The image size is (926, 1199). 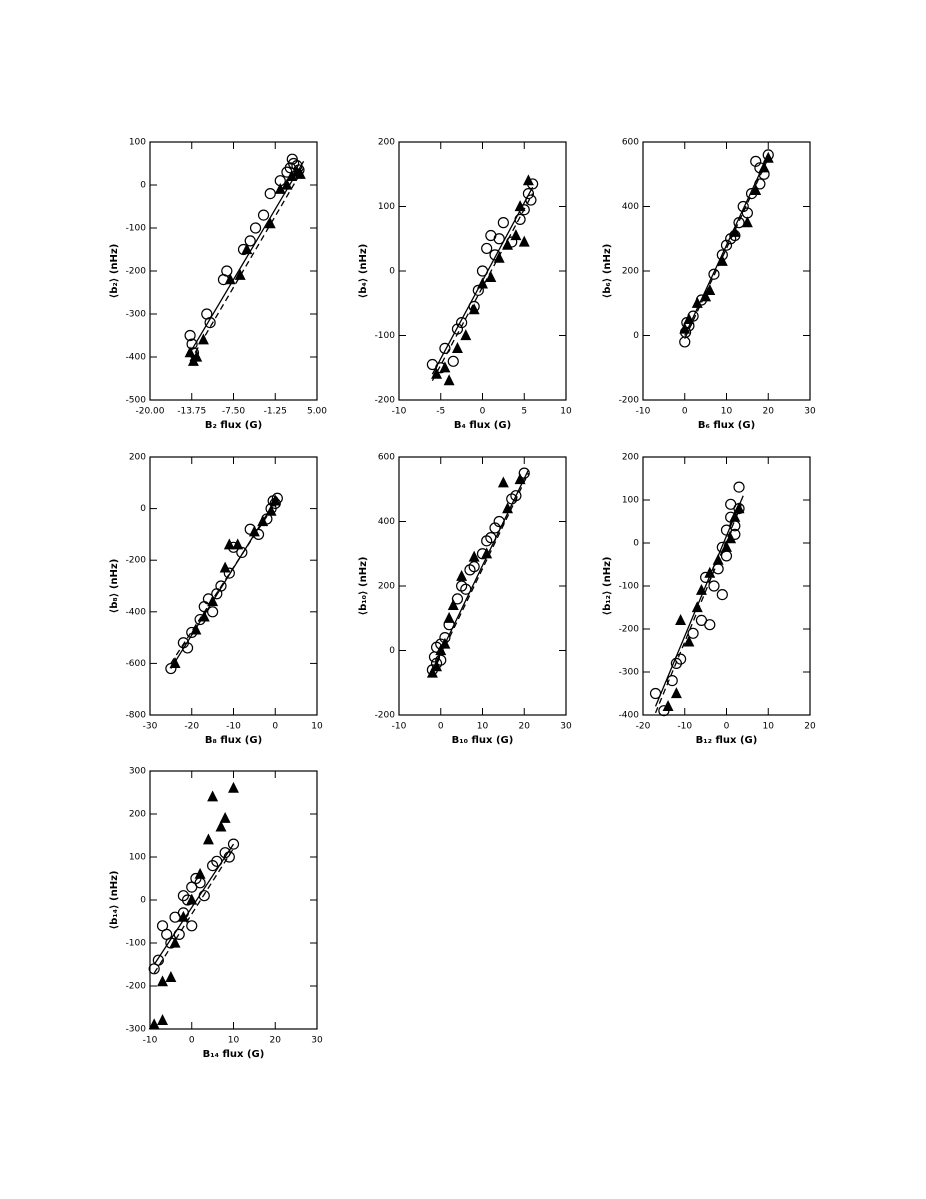 I want to click on x-tick-label: 5, so click(x=524, y=412).